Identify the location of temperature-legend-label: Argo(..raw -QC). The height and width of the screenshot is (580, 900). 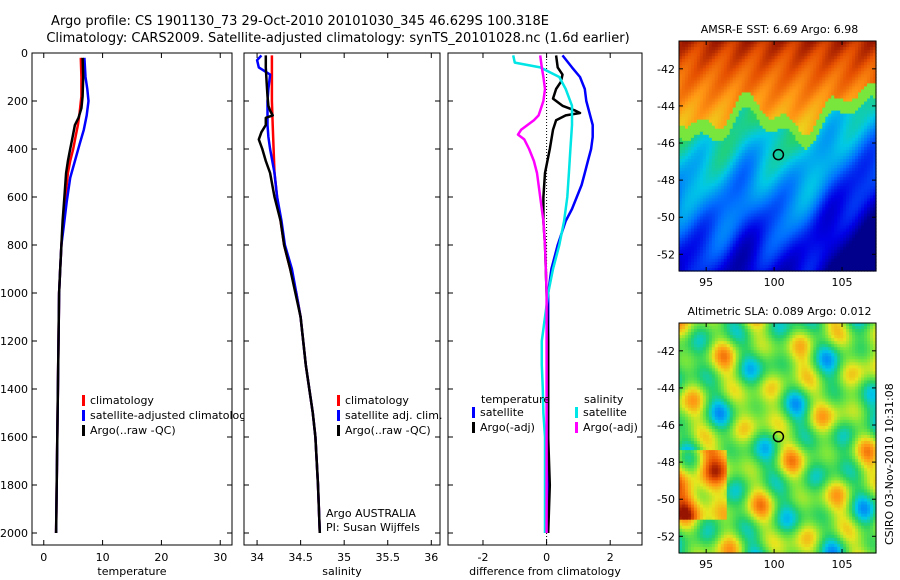
(133, 430).